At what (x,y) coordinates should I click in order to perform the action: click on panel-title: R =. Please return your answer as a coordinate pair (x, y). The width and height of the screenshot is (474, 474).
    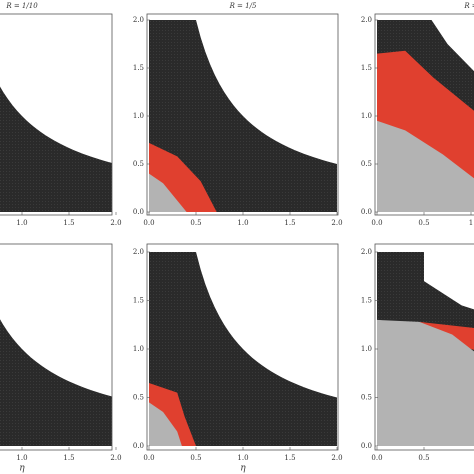
    Looking at the image, I should click on (468, 6).